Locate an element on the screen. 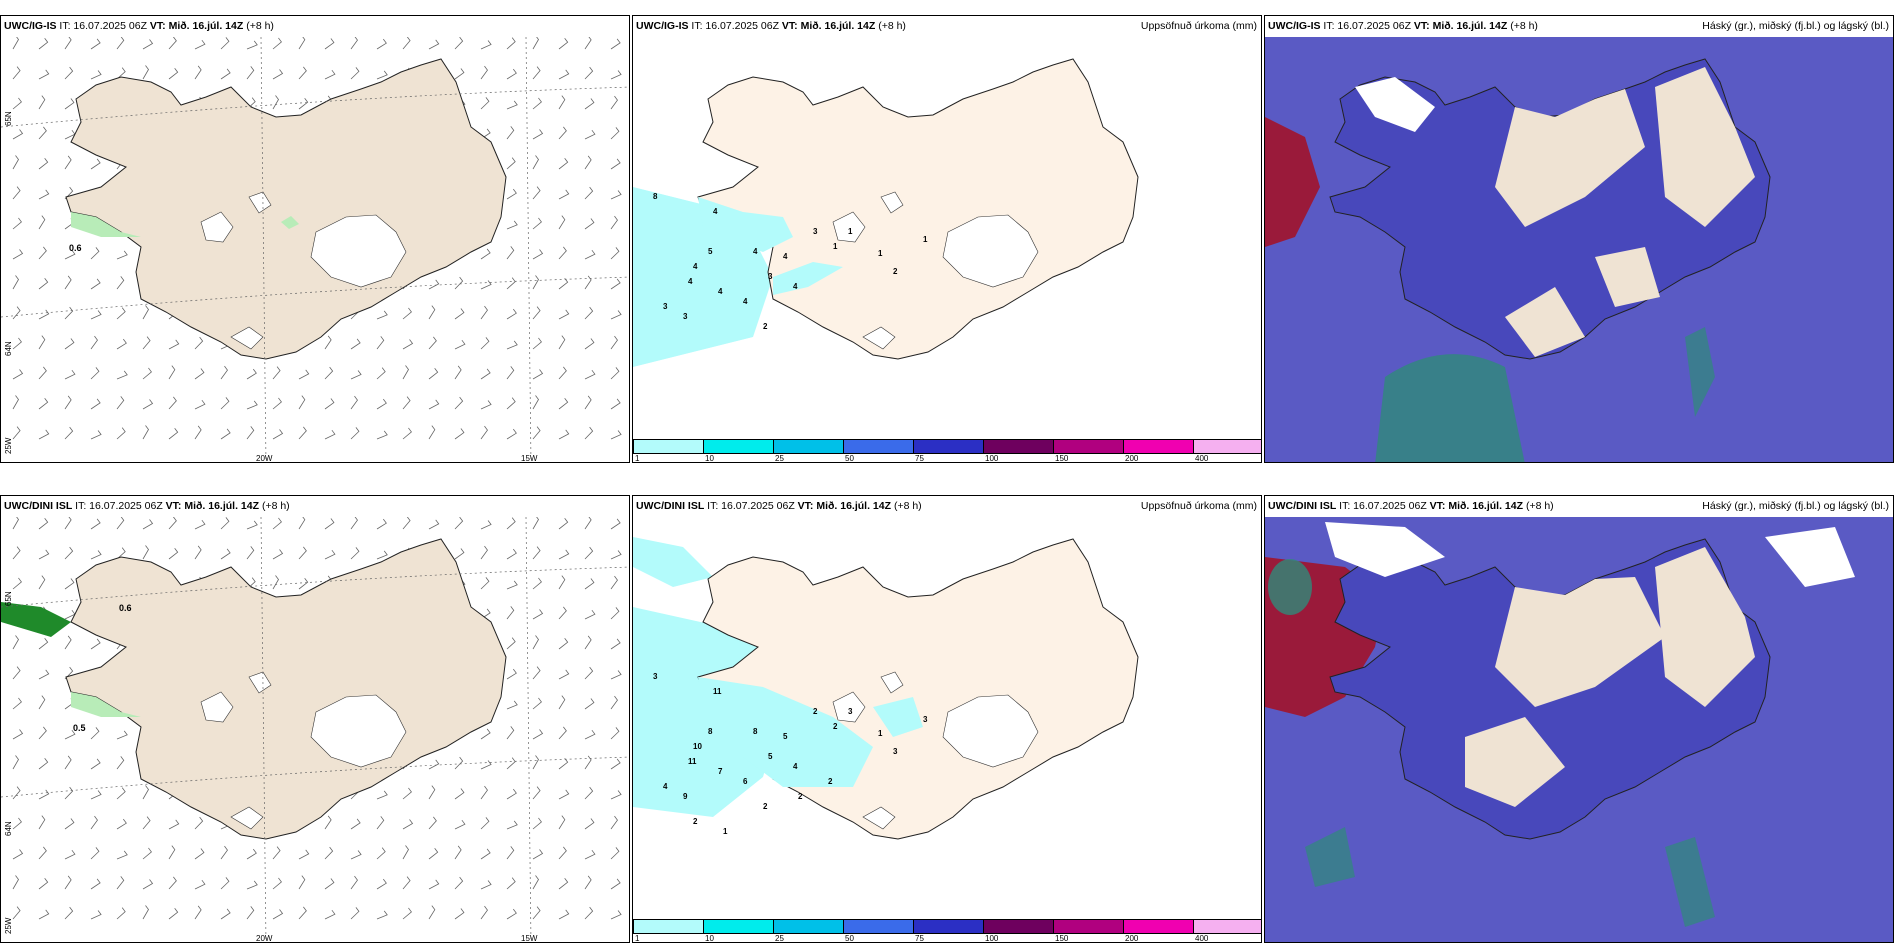 The width and height of the screenshot is (1900, 950). precip-map: 3 11 8 10 11 7 6 4 9 8 5 5 4 2 2 2 1 3 3 3 2 1 2 2 is located at coordinates (947, 729).